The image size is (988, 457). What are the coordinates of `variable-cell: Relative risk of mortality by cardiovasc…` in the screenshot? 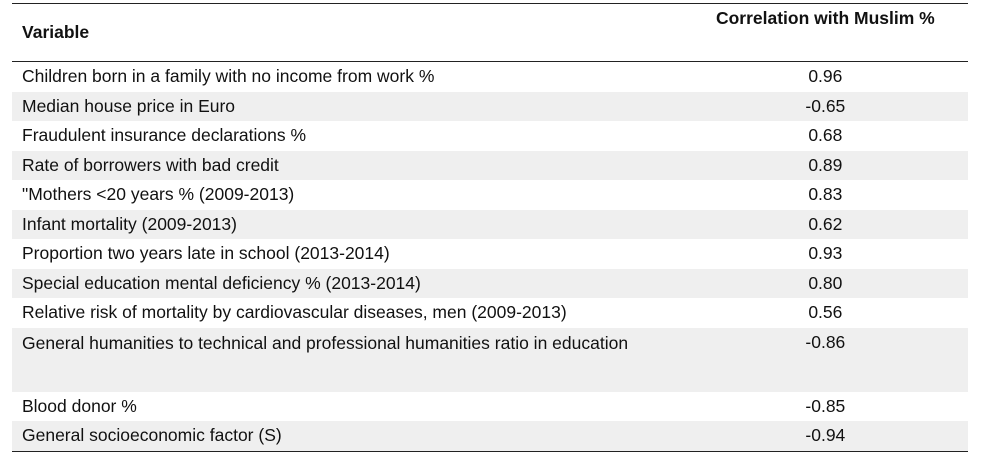 It's located at (294, 312).